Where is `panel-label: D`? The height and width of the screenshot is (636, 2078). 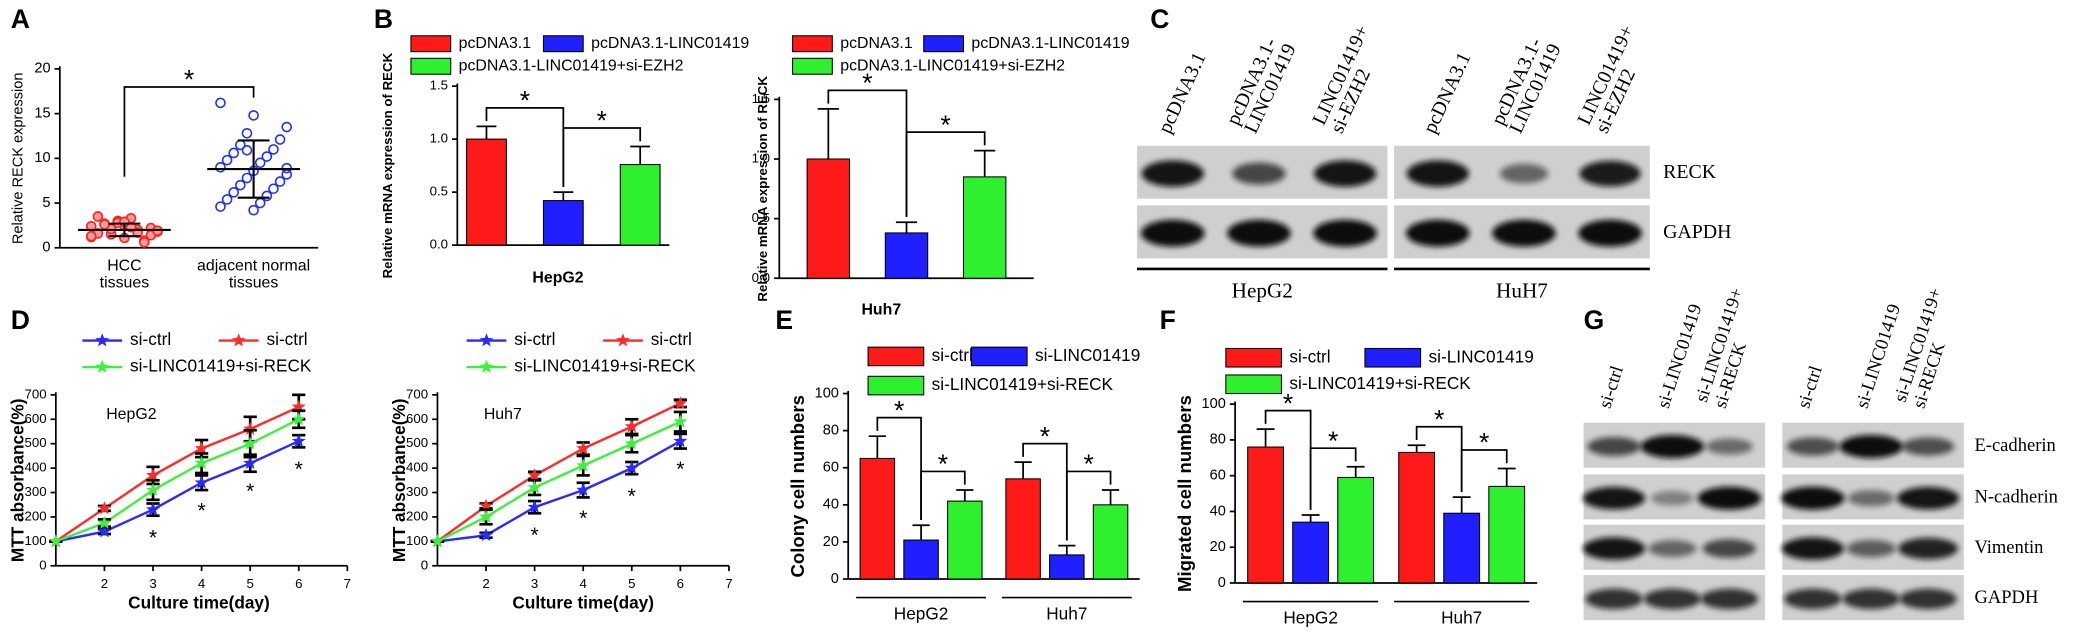 panel-label: D is located at coordinates (20, 320).